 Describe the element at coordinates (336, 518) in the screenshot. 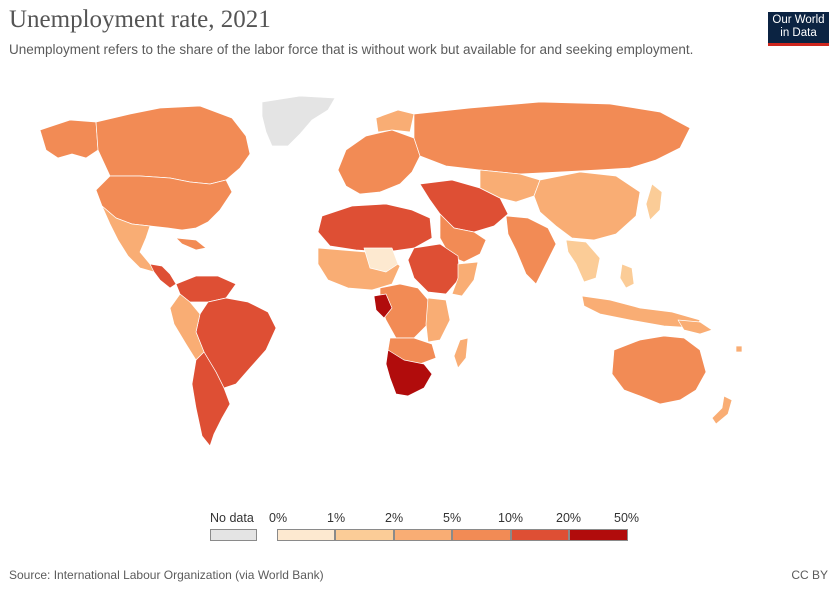

I see `legend-threshold-1: 1%` at that location.